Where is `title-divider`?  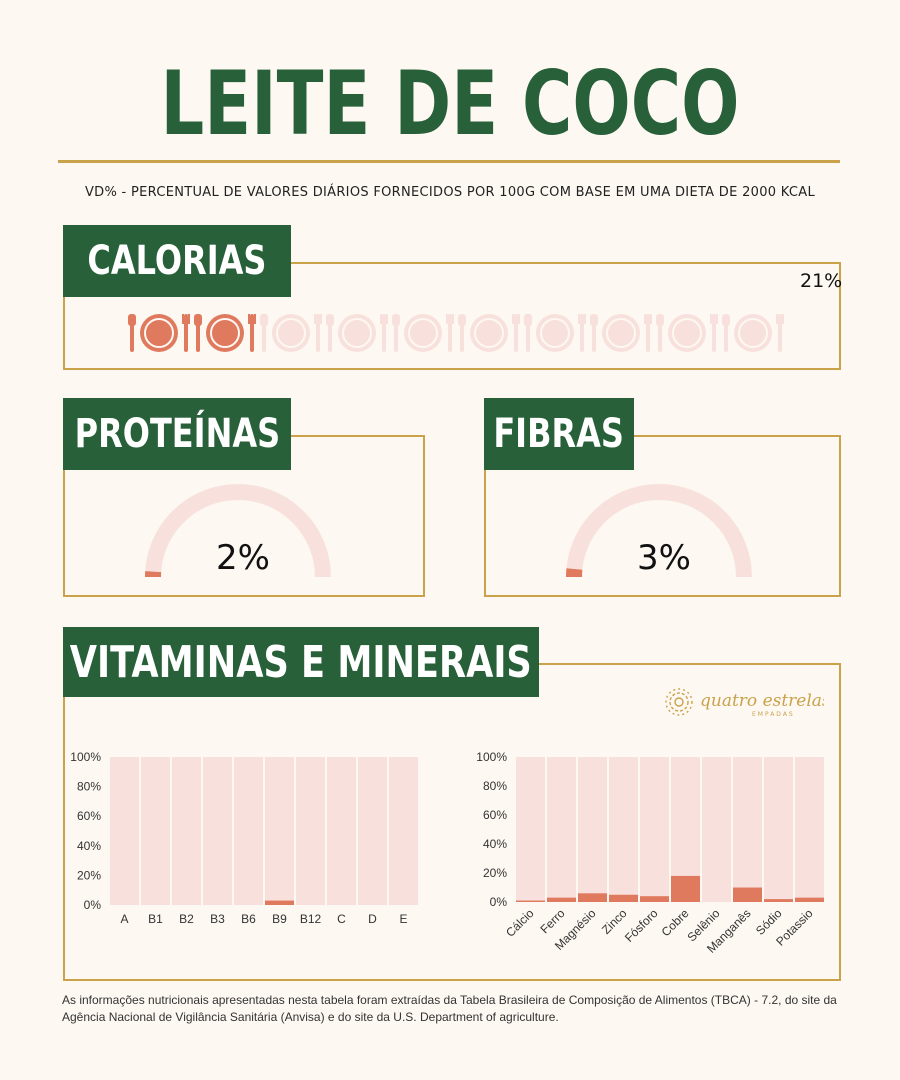 title-divider is located at coordinates (449, 161).